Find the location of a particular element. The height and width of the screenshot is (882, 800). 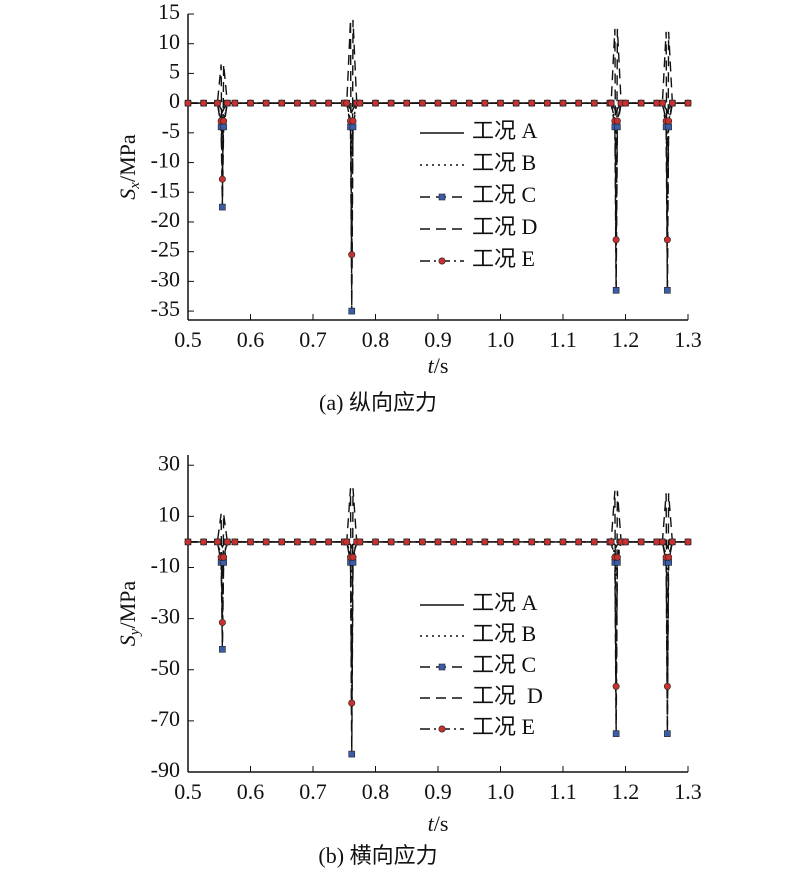

y-tick-label: -35 is located at coordinates (165, 308).